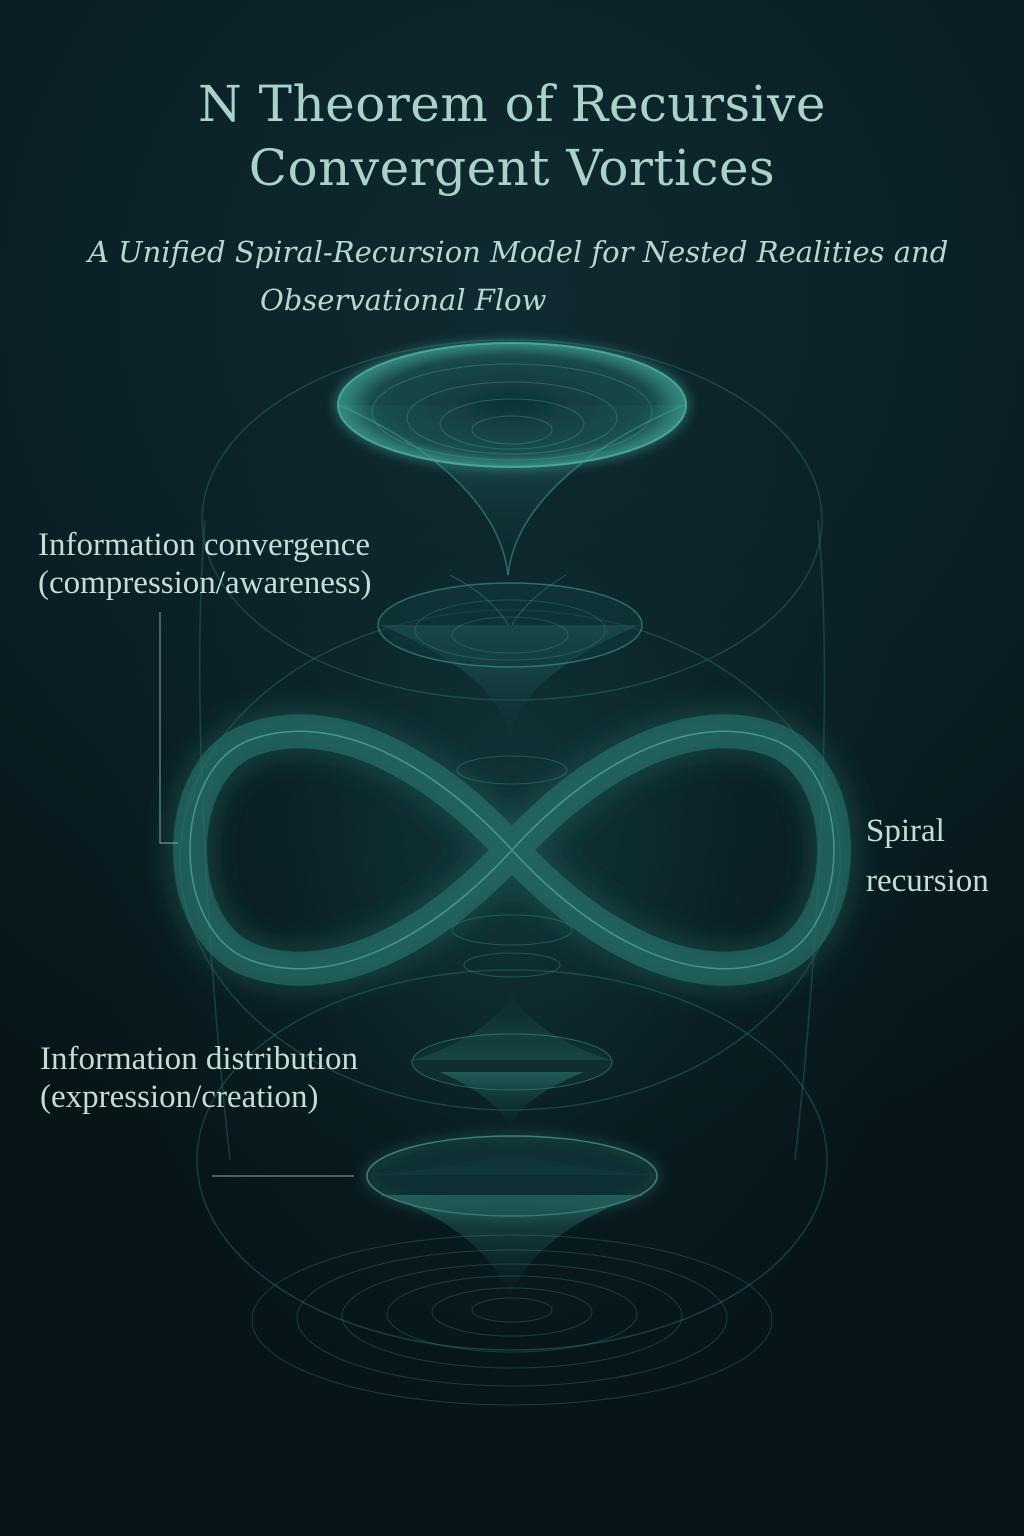  What do you see at coordinates (256, 894) in the screenshot?
I see `leader-lines` at bounding box center [256, 894].